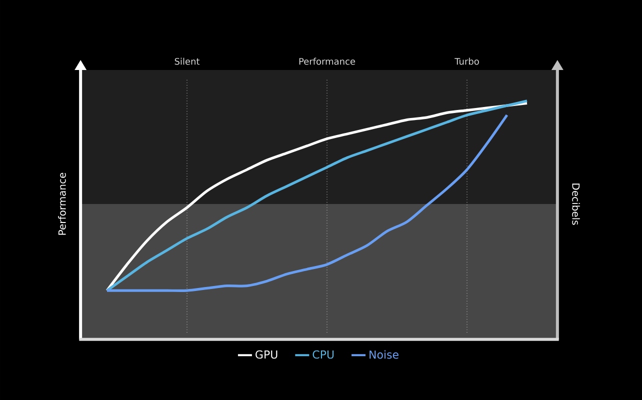 The width and height of the screenshot is (642, 400). What do you see at coordinates (384, 354) in the screenshot?
I see `legend-label: Noise` at bounding box center [384, 354].